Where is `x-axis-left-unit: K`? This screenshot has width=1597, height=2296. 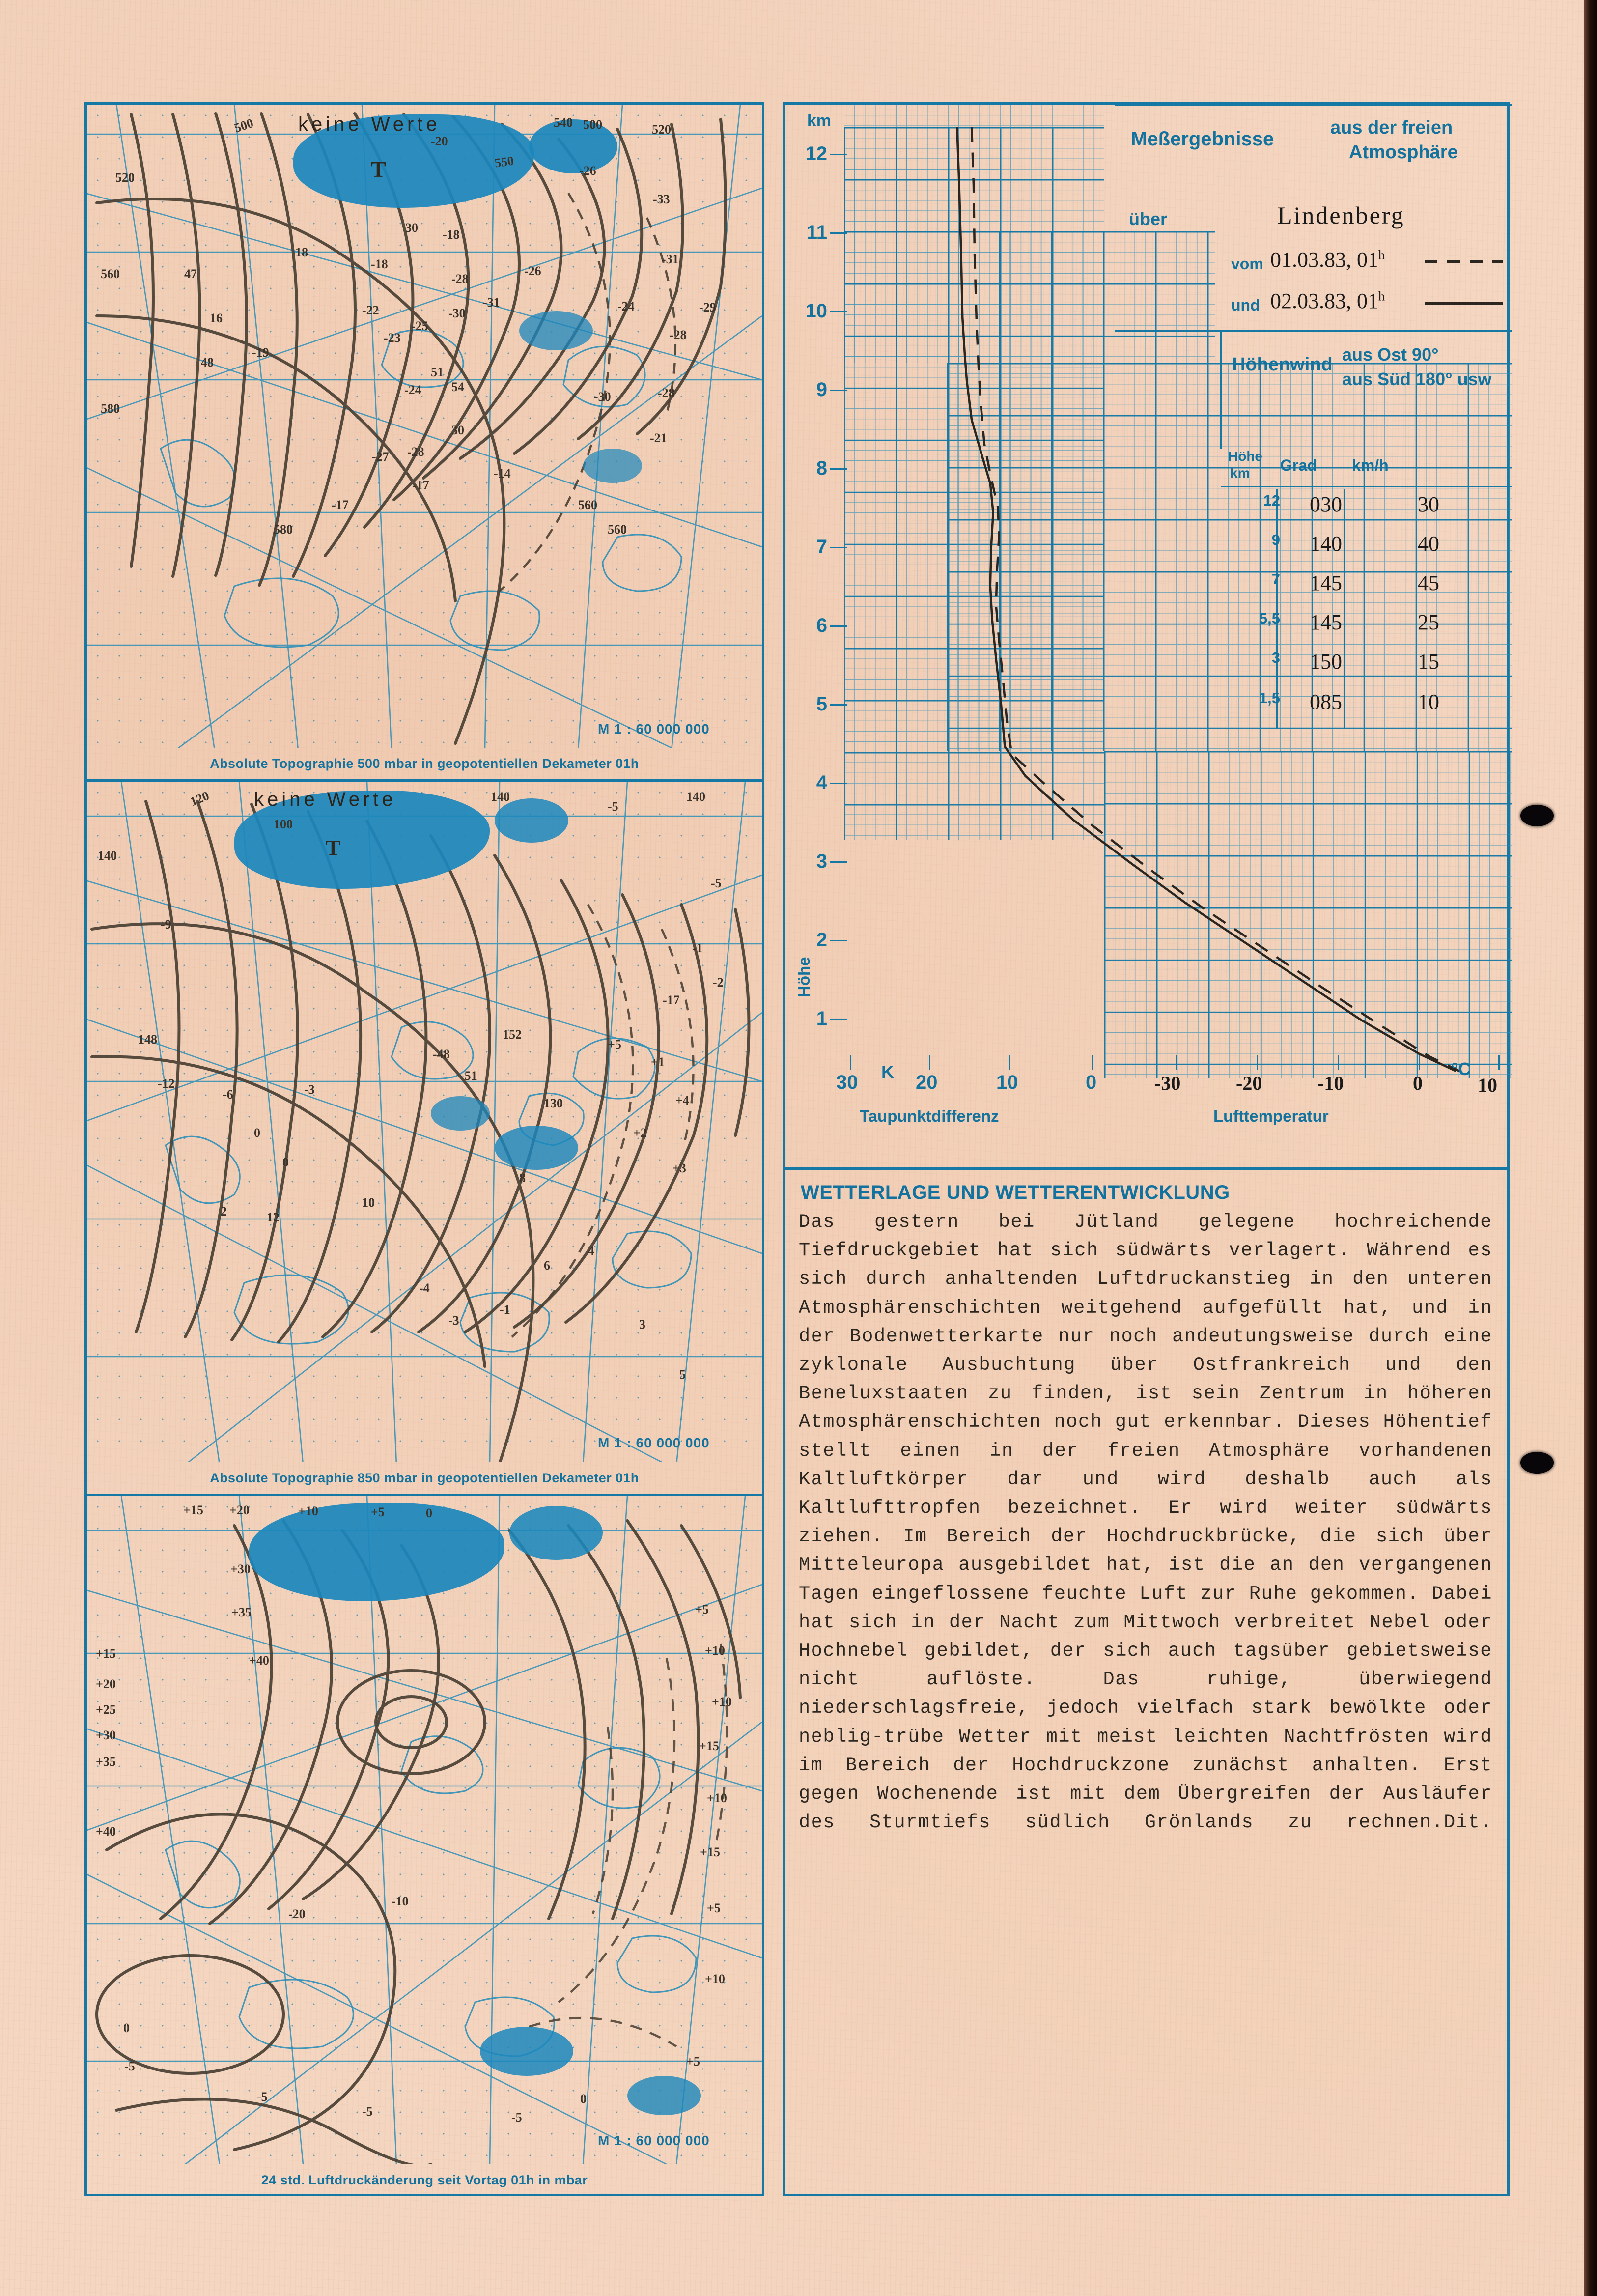
x-axis-left-unit: K is located at coordinates (887, 1072).